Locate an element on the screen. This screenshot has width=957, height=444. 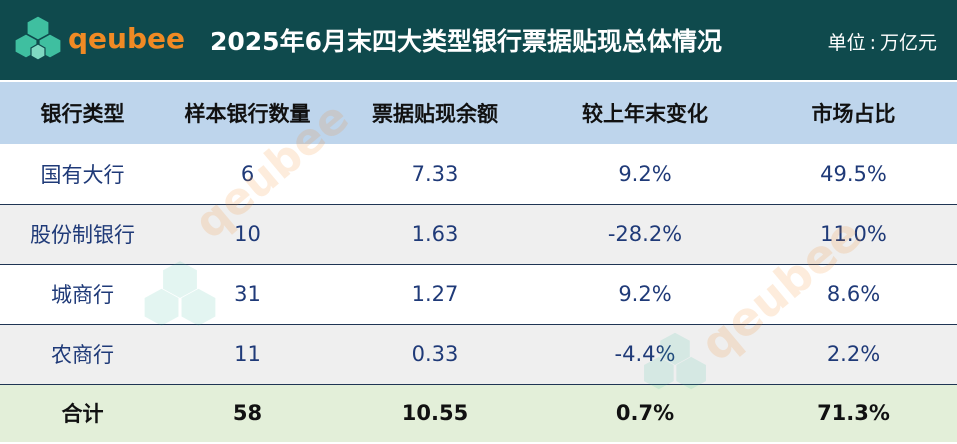
cell-discount-balance: 1.27 is located at coordinates (435, 294).